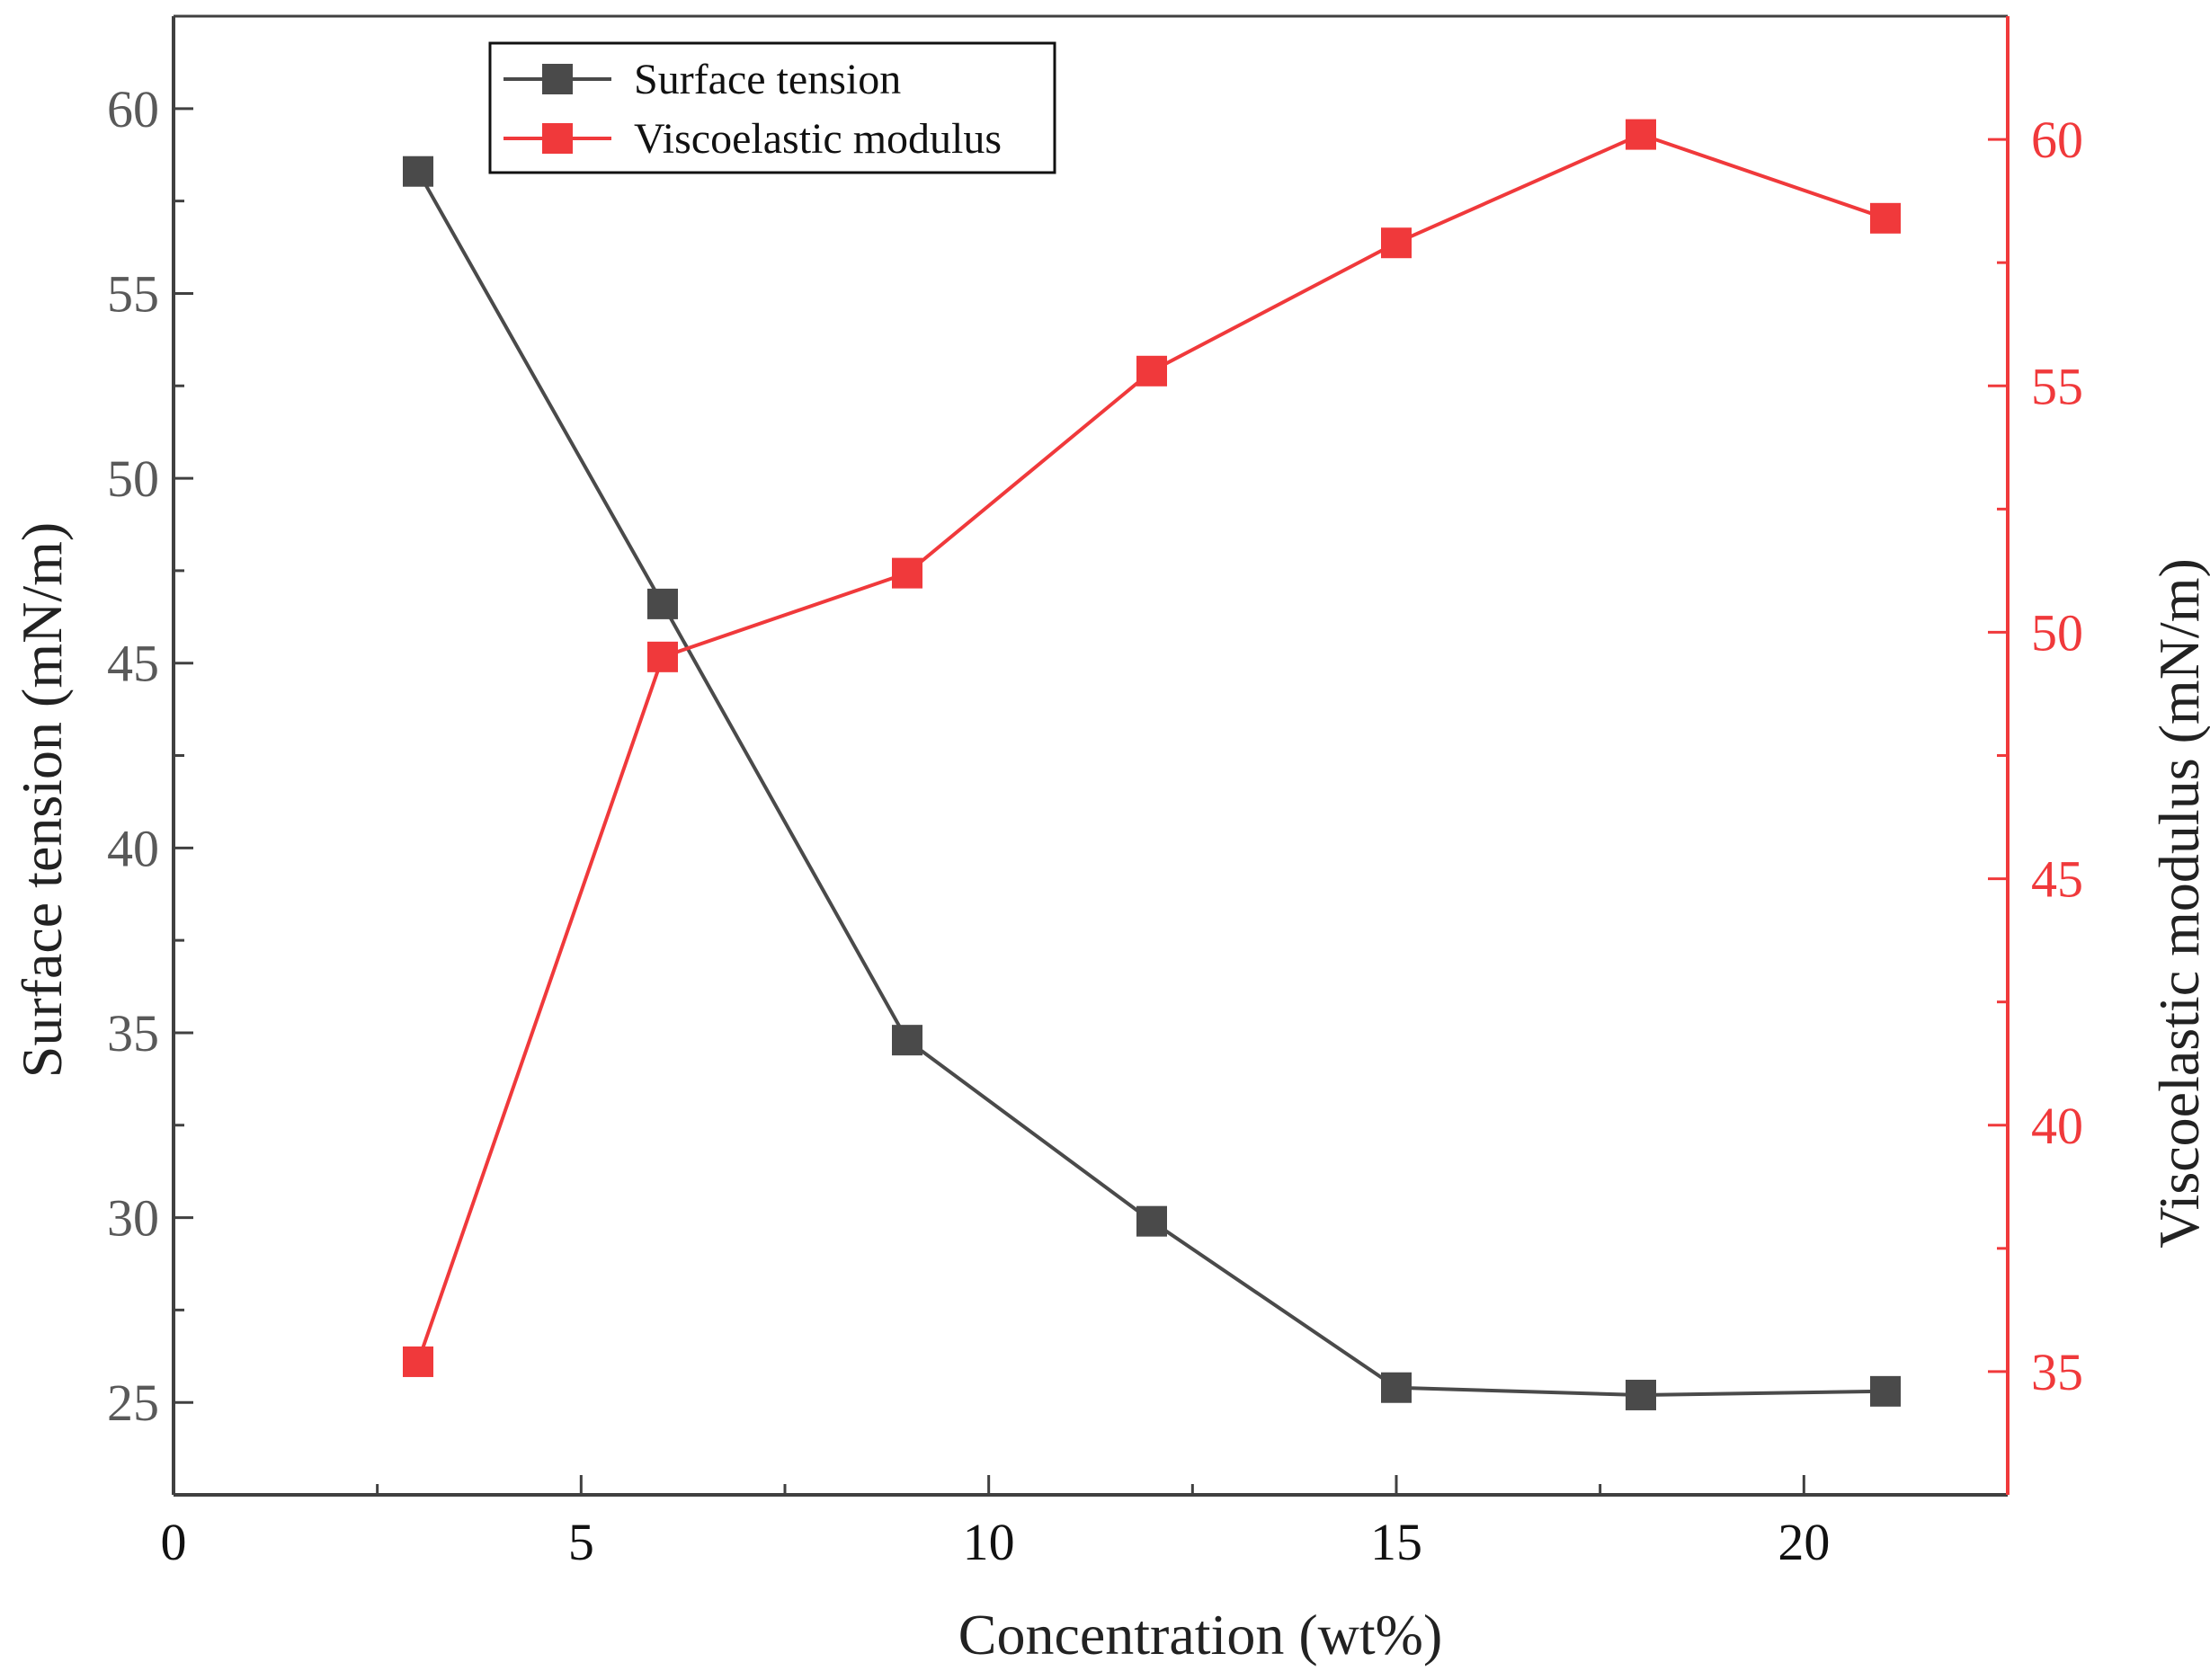 Image resolution: width=2210 pixels, height=1680 pixels. Describe the element at coordinates (42, 801) in the screenshot. I see `y-axis-left-title: Surface tension (mN/m)` at that location.